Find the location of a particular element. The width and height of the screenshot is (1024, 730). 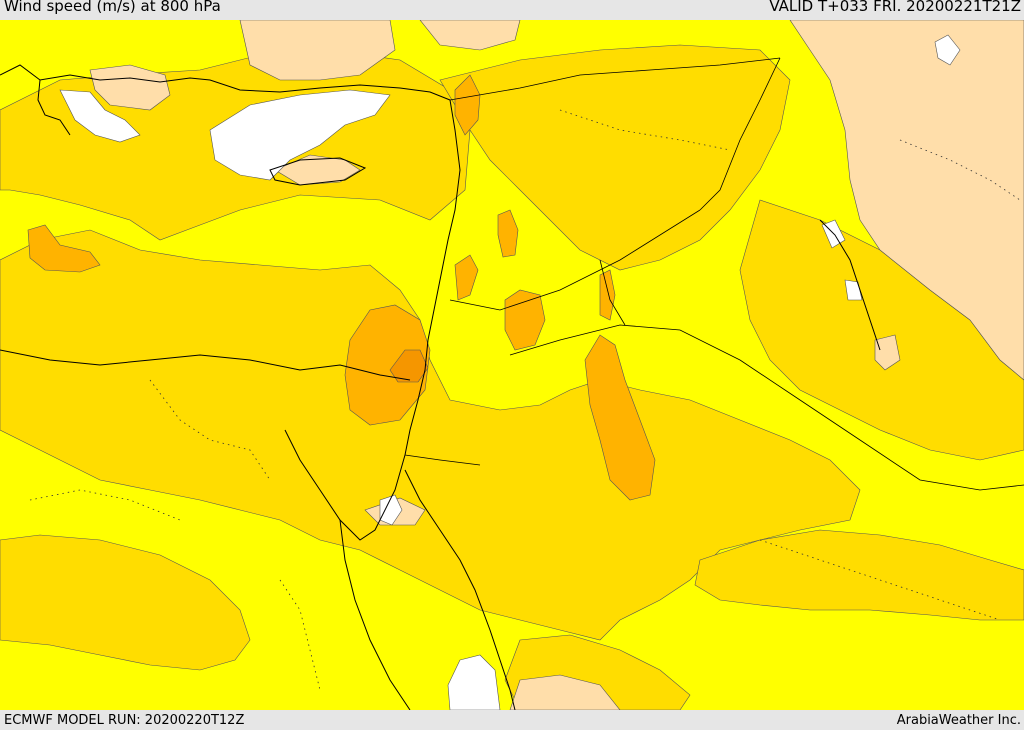

map-title: Wind speed (m/s) at 800 hPa is located at coordinates (112, 7).